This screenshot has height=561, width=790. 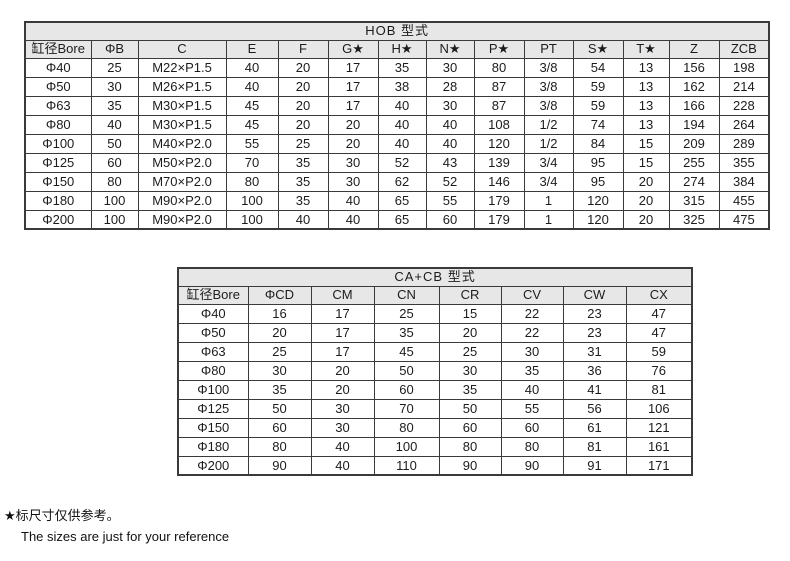 What do you see at coordinates (279, 465) in the screenshot?
I see `cell: 90` at bounding box center [279, 465].